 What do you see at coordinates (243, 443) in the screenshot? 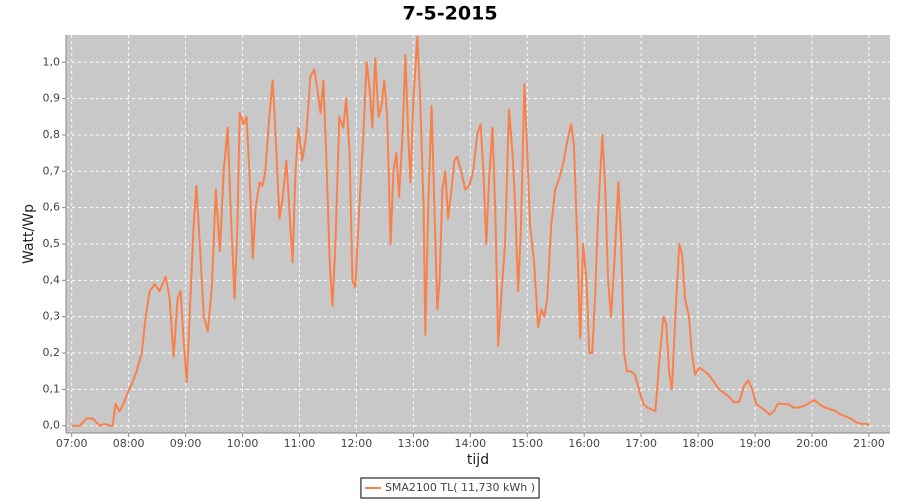
I see `x-tick-label: 10:00` at bounding box center [243, 443].